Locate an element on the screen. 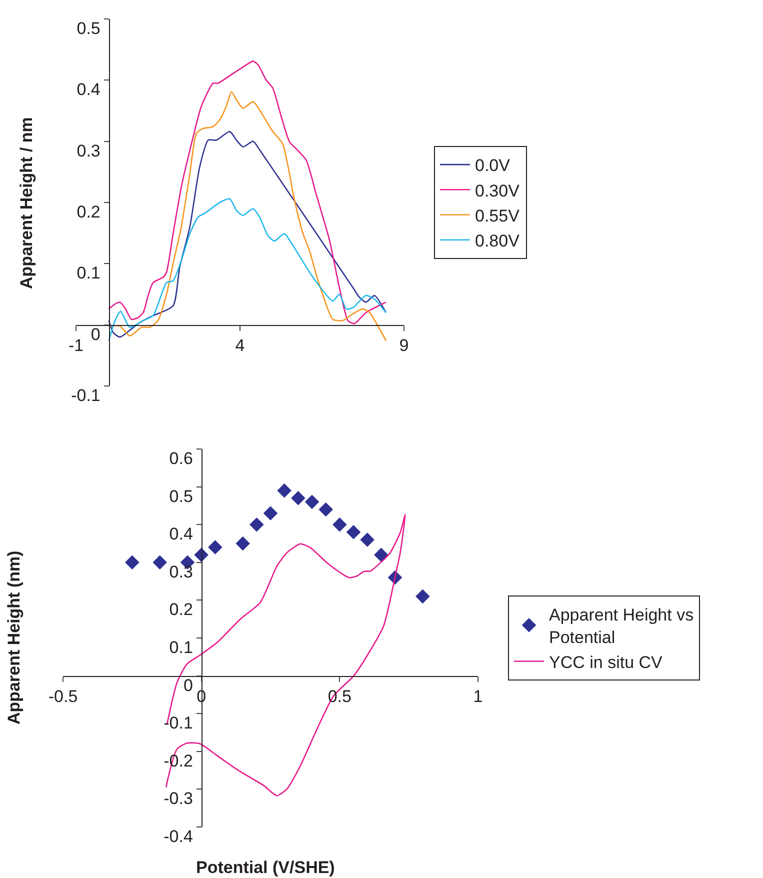 This screenshot has width=763, height=878. legend-label: YCC in situ CV is located at coordinates (606, 662).